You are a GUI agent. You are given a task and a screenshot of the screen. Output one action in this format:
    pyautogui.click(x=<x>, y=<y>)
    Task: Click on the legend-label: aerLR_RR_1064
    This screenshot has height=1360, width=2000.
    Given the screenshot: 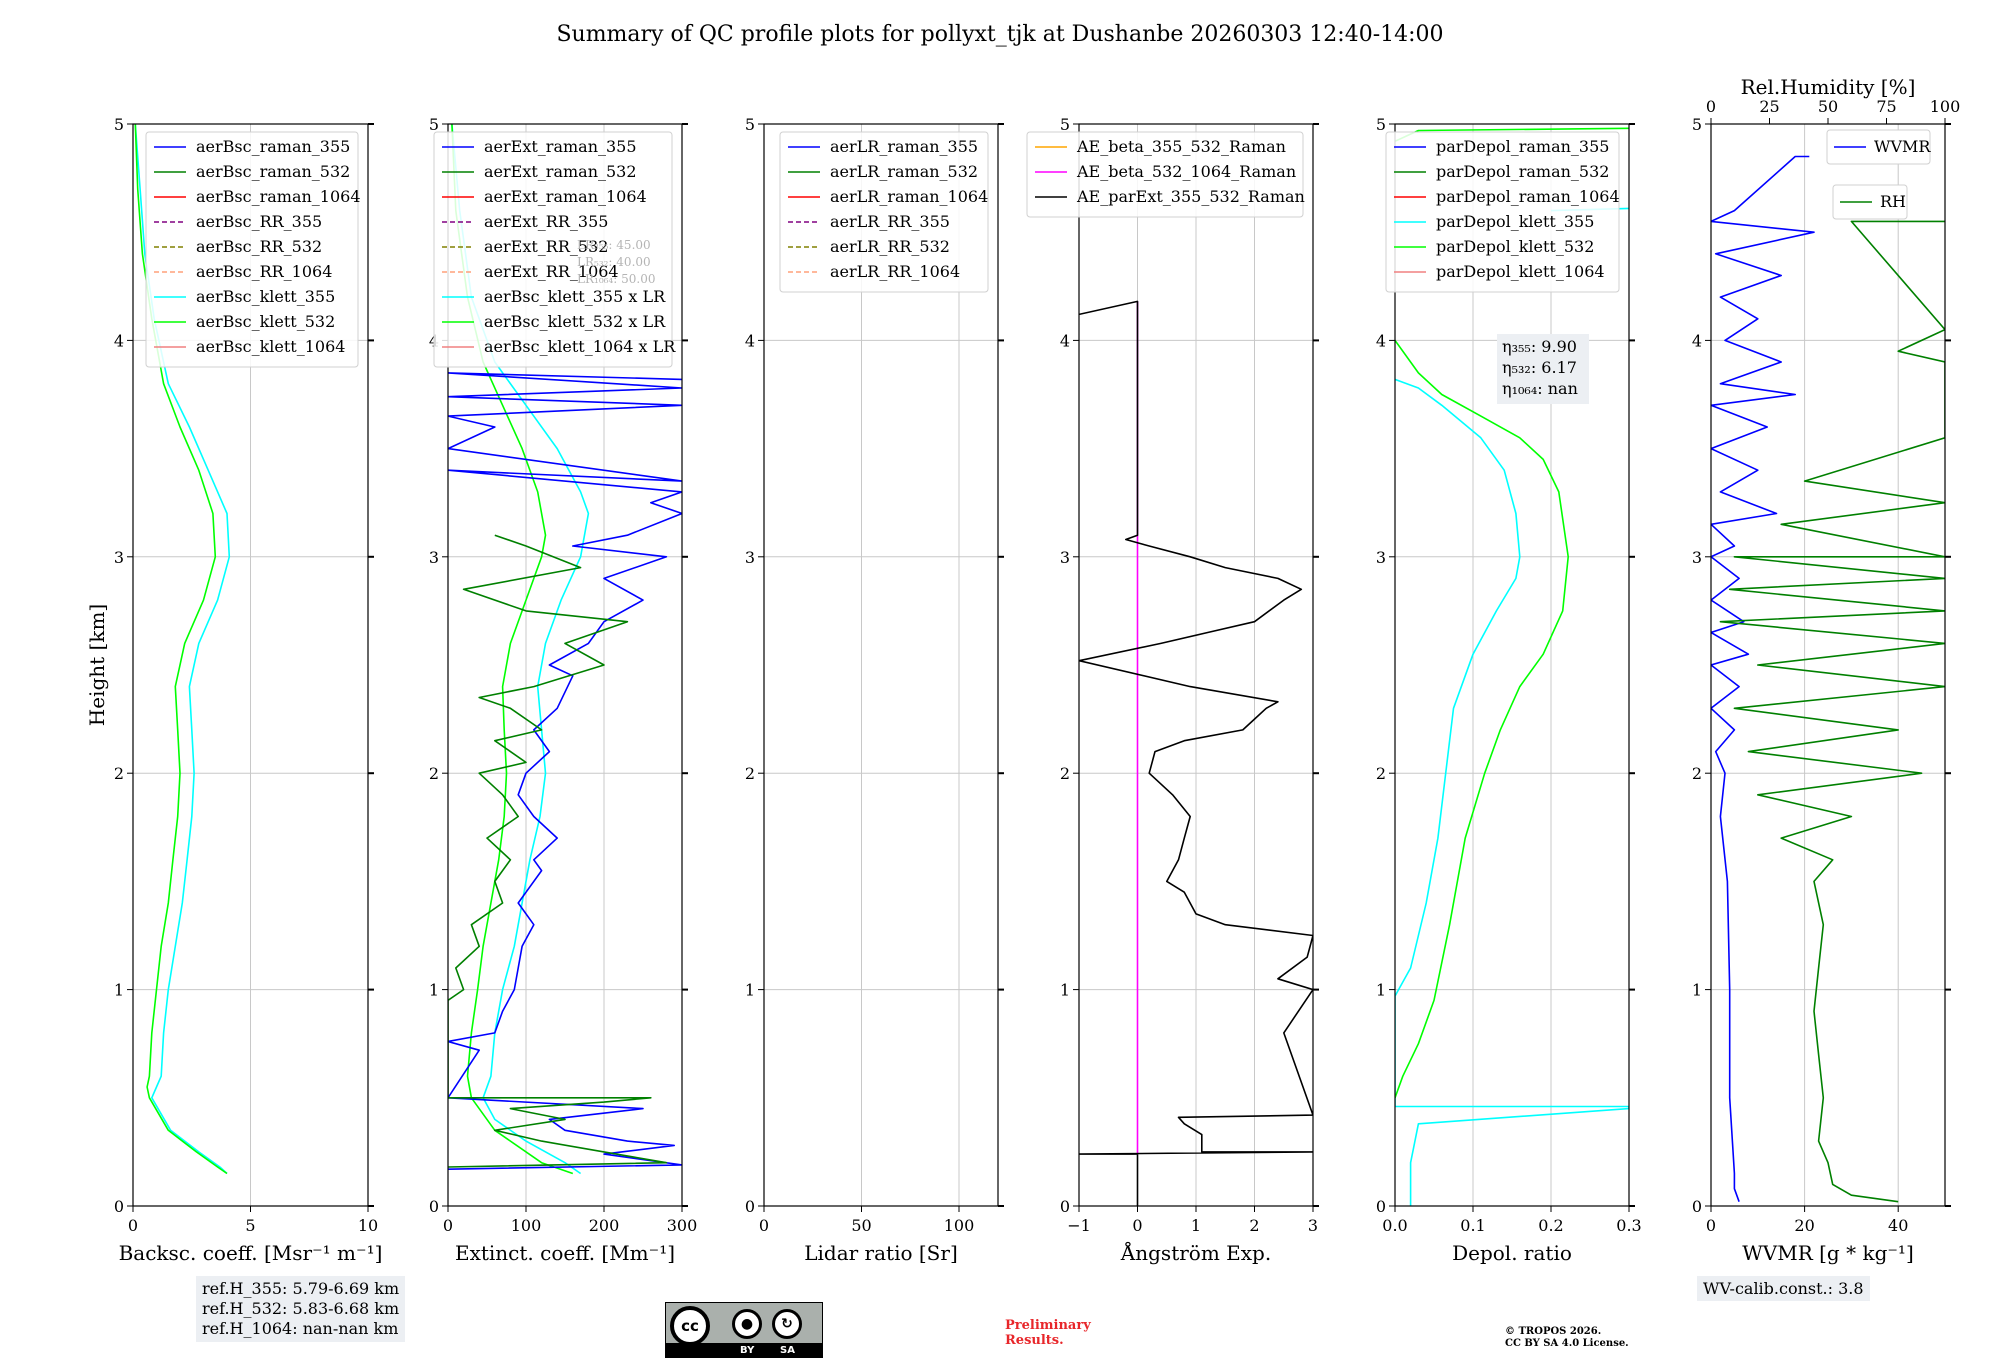 What is the action you would take?
    pyautogui.click(x=895, y=271)
    